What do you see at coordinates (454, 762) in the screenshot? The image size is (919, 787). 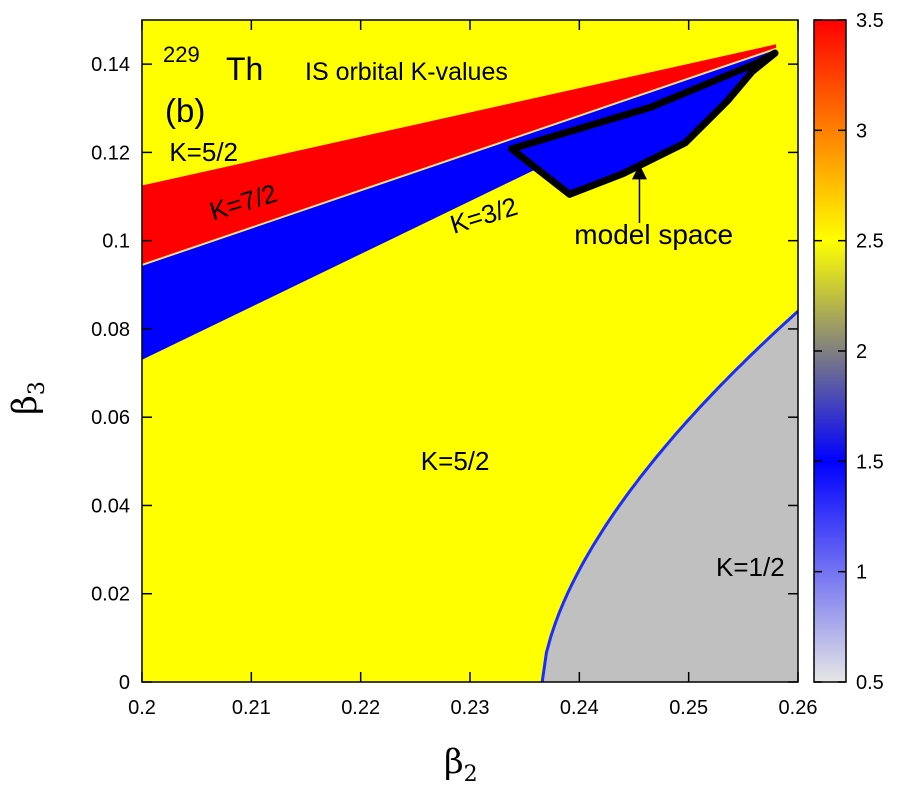 I see `x-axis-title-symbol: β` at bounding box center [454, 762].